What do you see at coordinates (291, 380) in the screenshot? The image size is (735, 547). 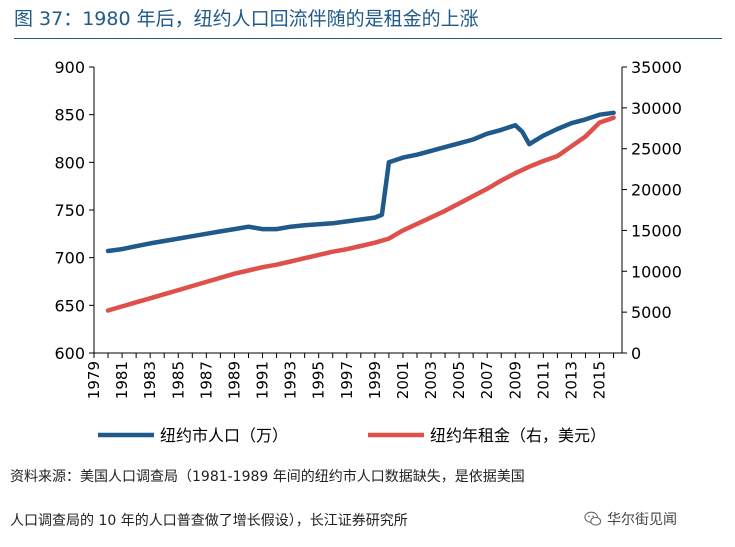 I see `x-tick-label: 1993` at bounding box center [291, 380].